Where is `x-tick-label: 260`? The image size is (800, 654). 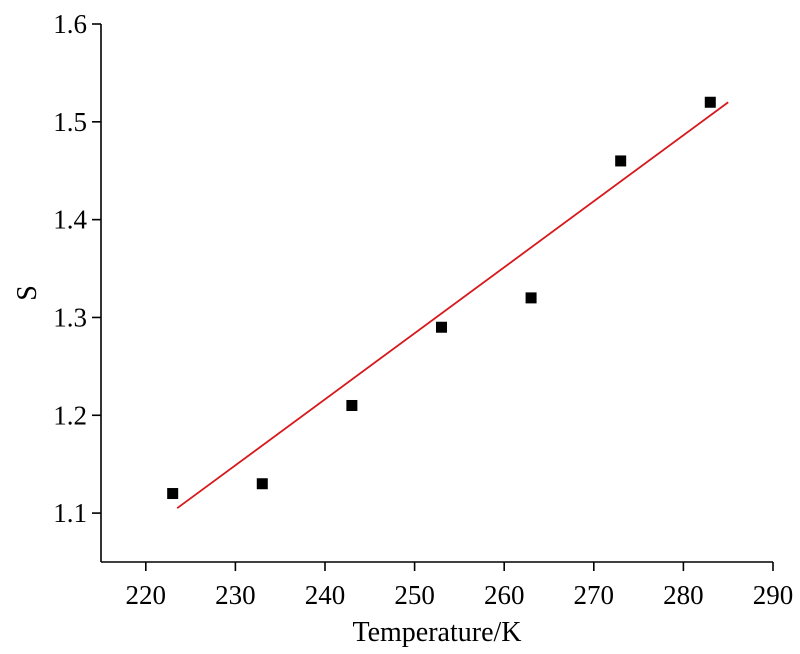
x-tick-label: 260 is located at coordinates (504, 595).